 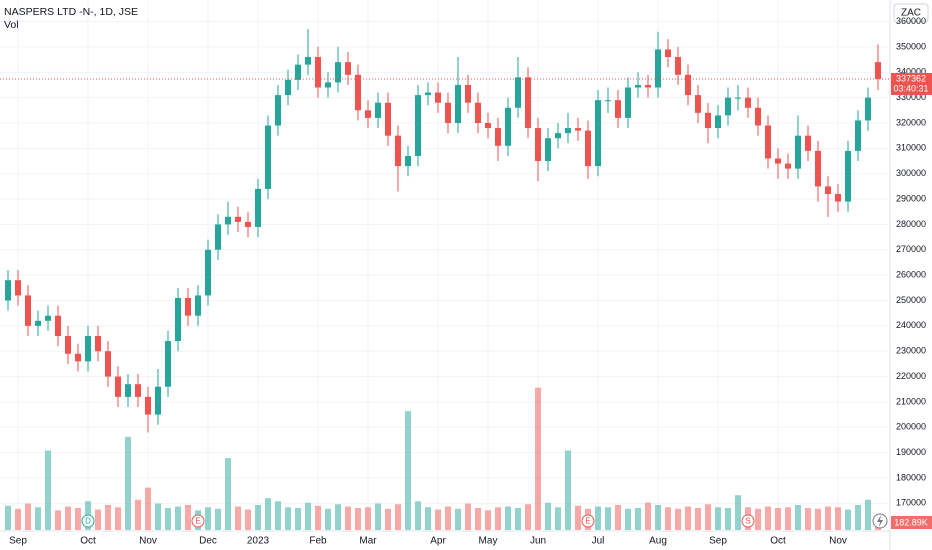 I want to click on y-tick-label: 300000, so click(x=911, y=173).